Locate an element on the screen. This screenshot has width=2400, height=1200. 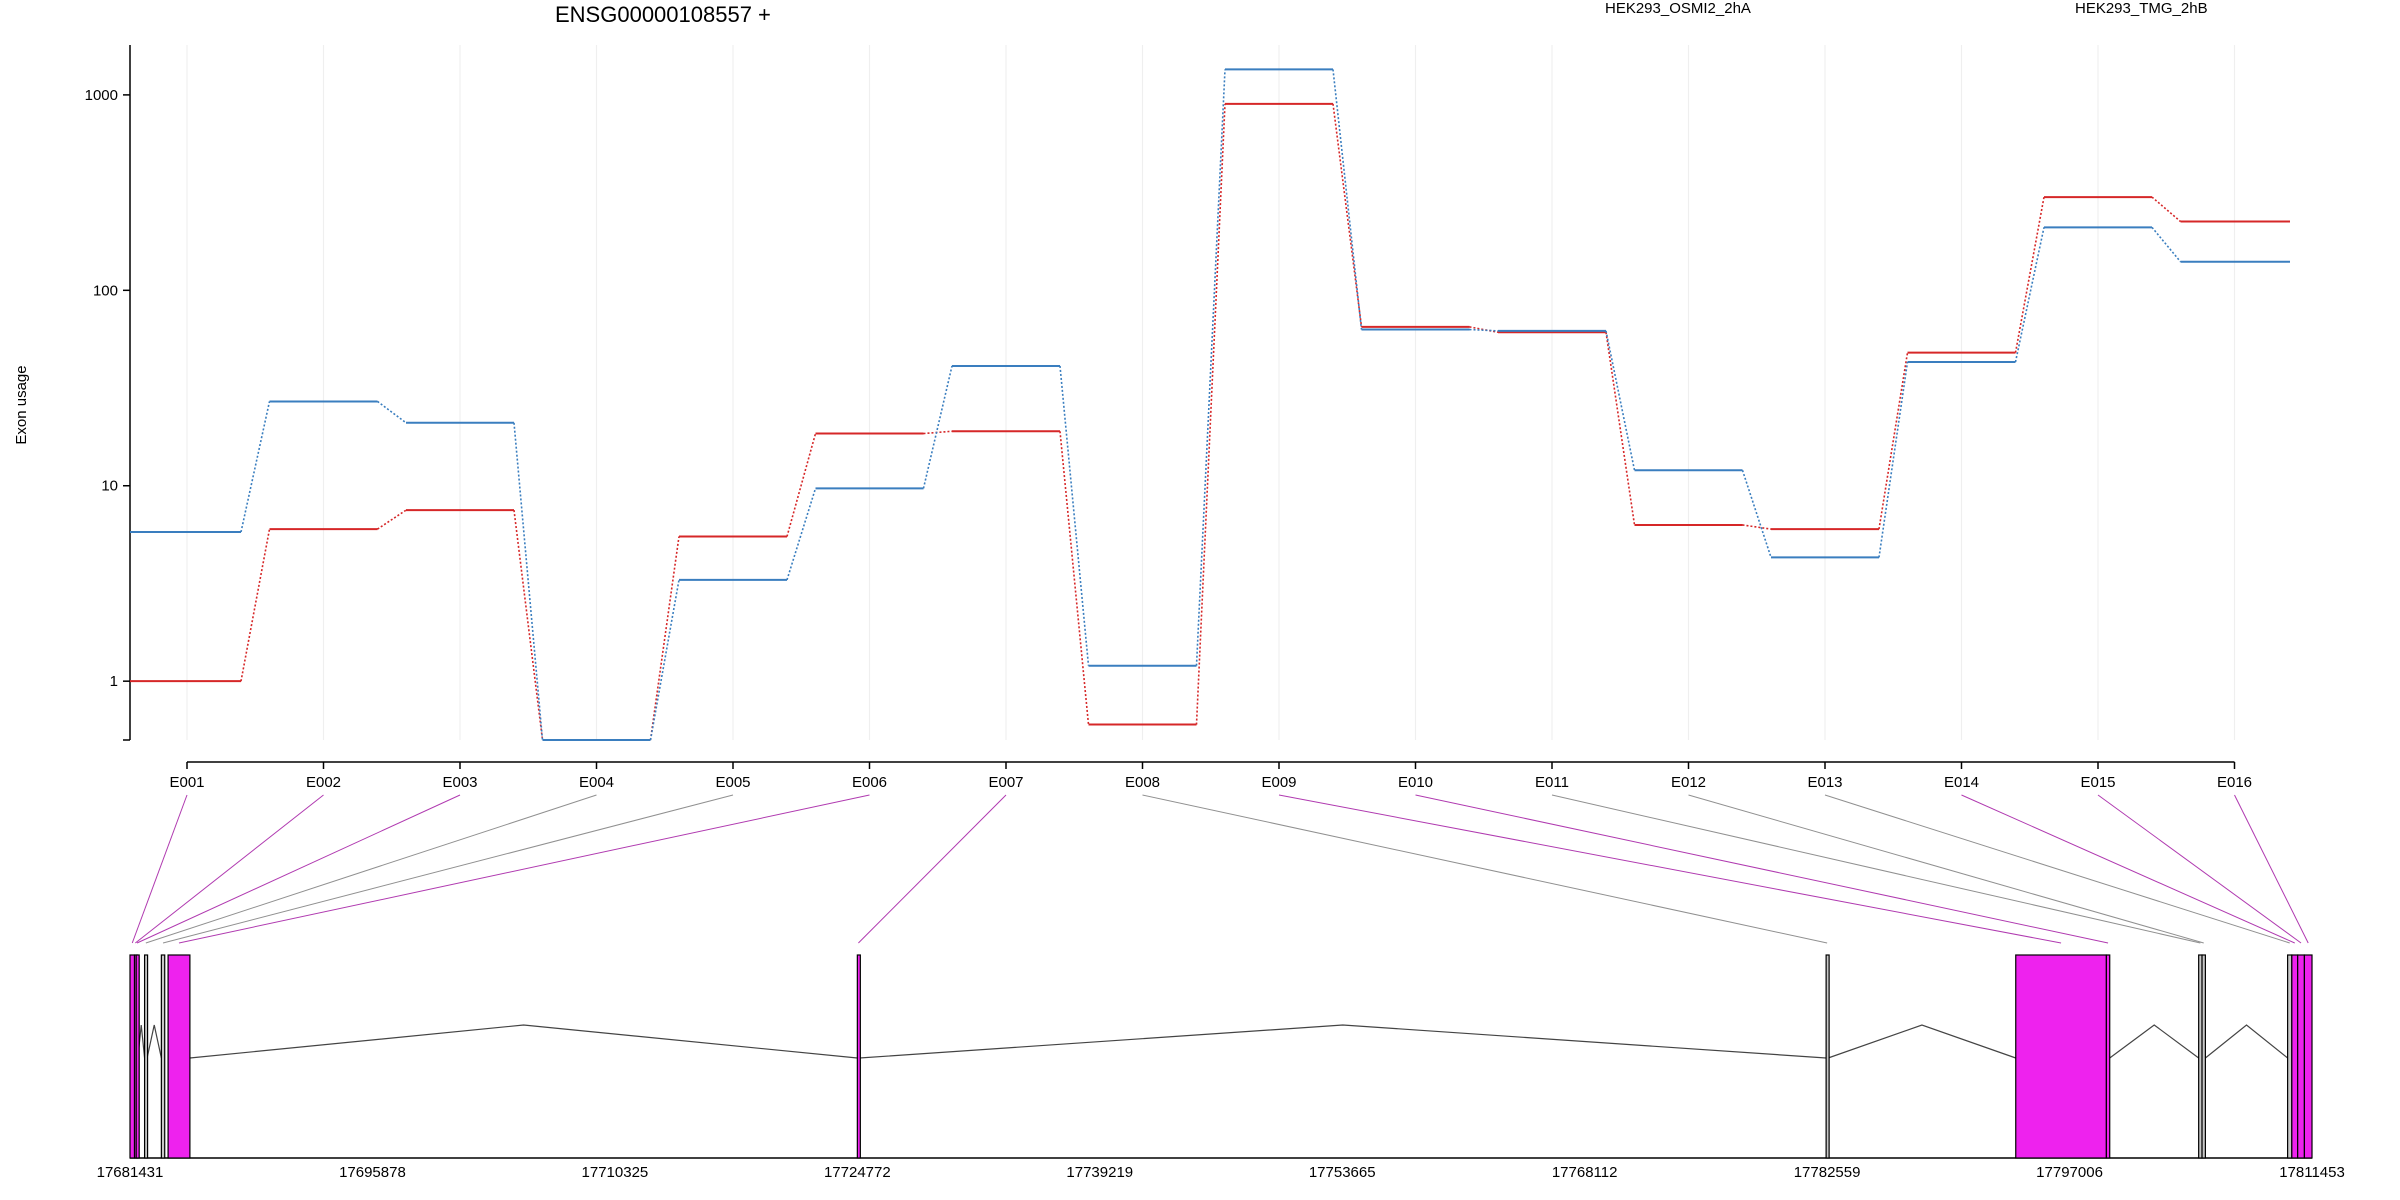
x-tick-label: E006 is located at coordinates (869, 782).